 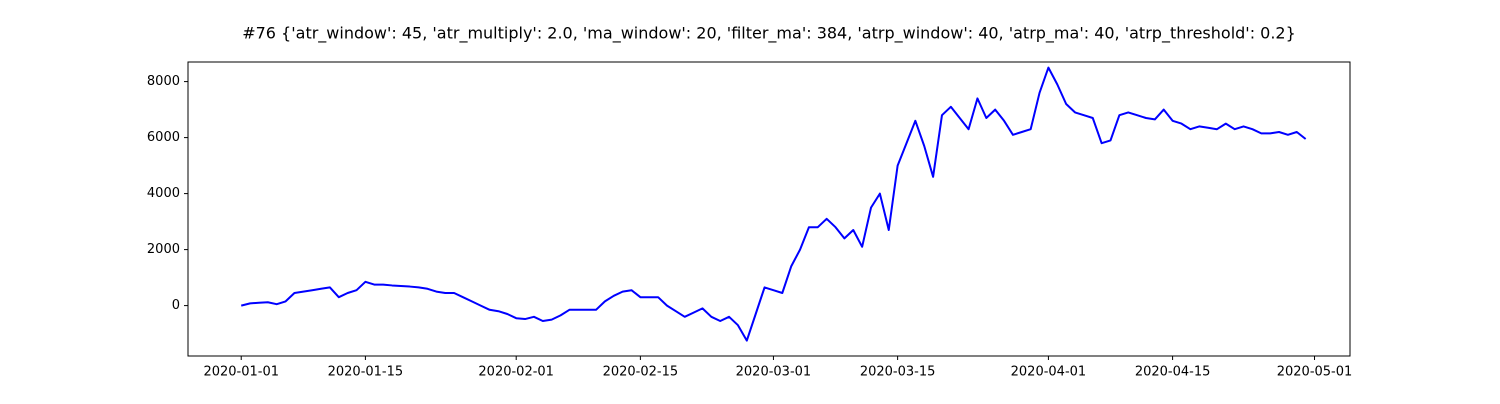 I want to click on x-tick-label: 2020-04-15, so click(x=1173, y=372).